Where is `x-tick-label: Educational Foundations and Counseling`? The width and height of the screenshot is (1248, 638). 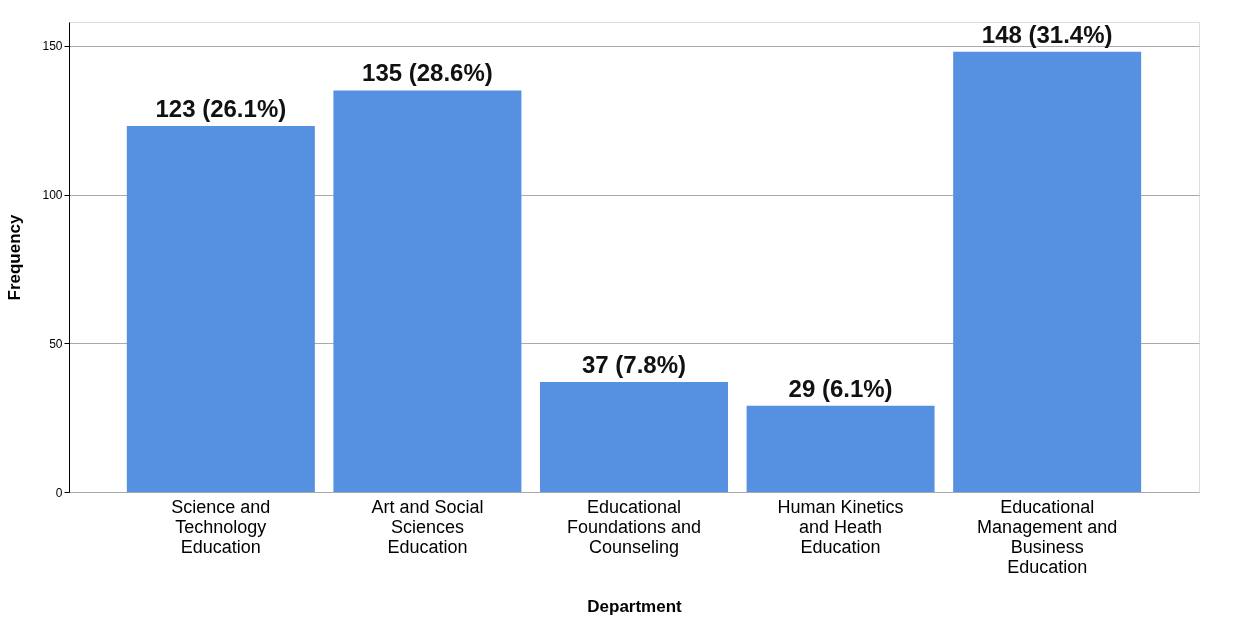 x-tick-label: Educational Foundations and Counseling is located at coordinates (634, 526).